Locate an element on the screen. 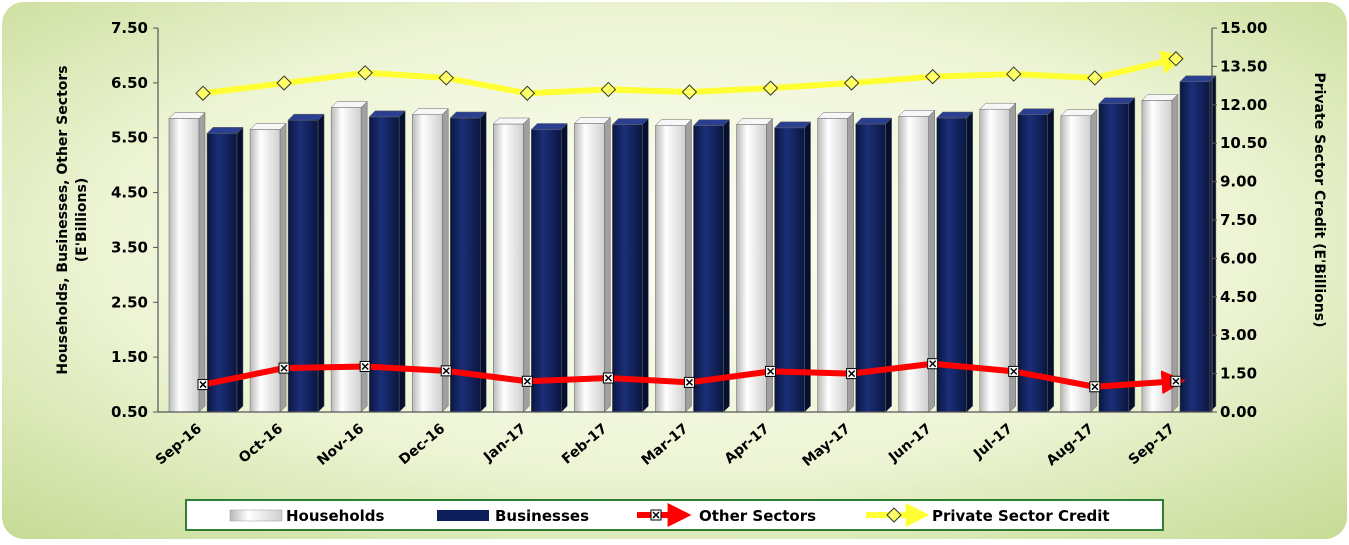 The width and height of the screenshot is (1349, 545). y-right-tick-label: 0.00 is located at coordinates (1238, 412).